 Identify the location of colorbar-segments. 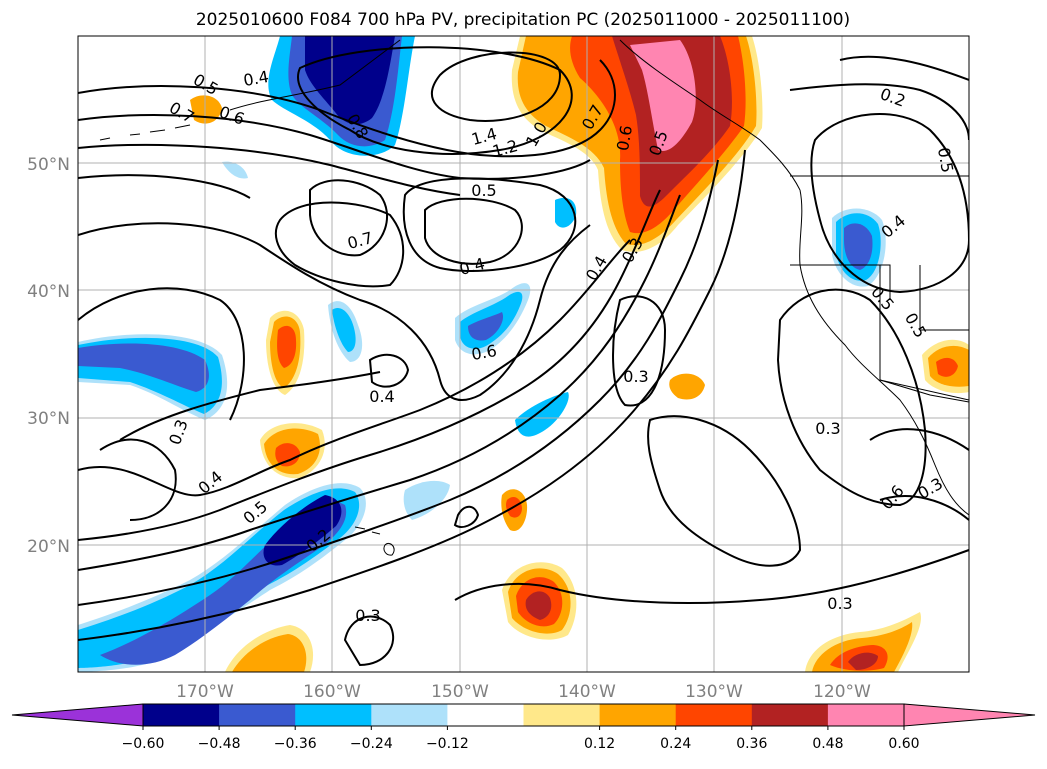
(523, 715).